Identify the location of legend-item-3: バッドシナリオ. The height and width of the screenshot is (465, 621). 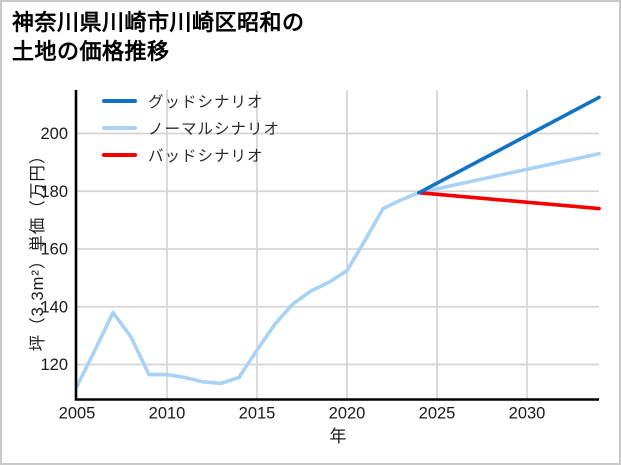
(191, 155).